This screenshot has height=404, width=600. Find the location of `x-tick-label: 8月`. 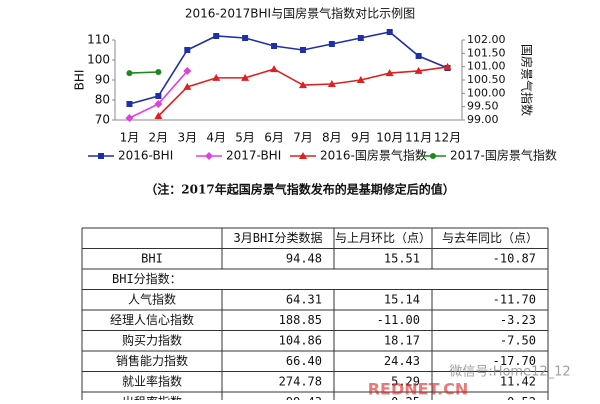

x-tick-label: 8月 is located at coordinates (332, 138).